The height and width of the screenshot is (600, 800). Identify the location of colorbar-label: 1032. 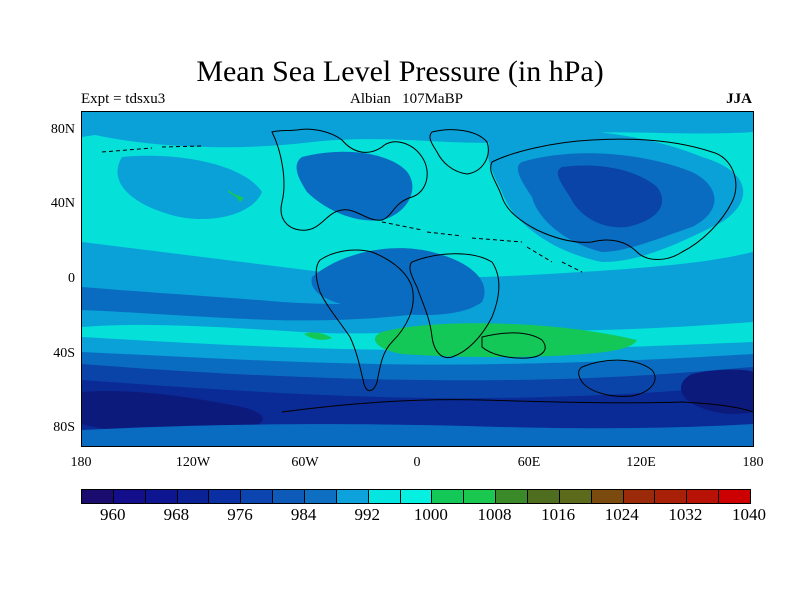
(685, 514).